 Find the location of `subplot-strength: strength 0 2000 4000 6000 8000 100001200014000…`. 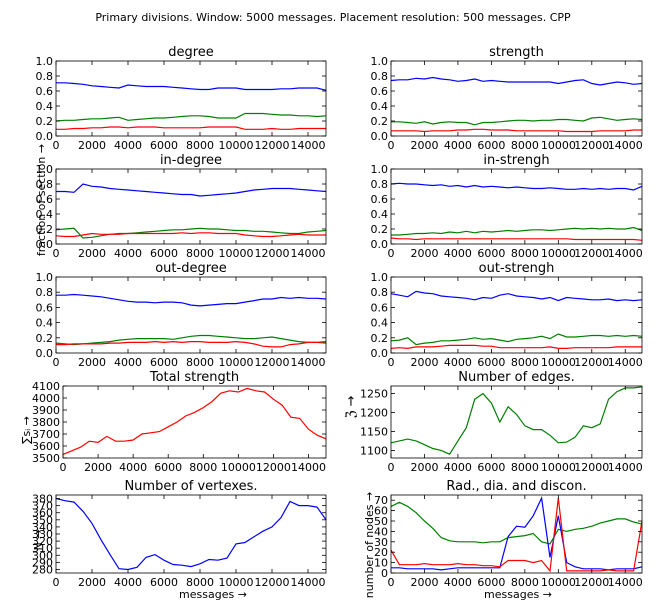

subplot-strength: strength 0 2000 4000 6000 8000 100001200014000… is located at coordinates (507, 98).